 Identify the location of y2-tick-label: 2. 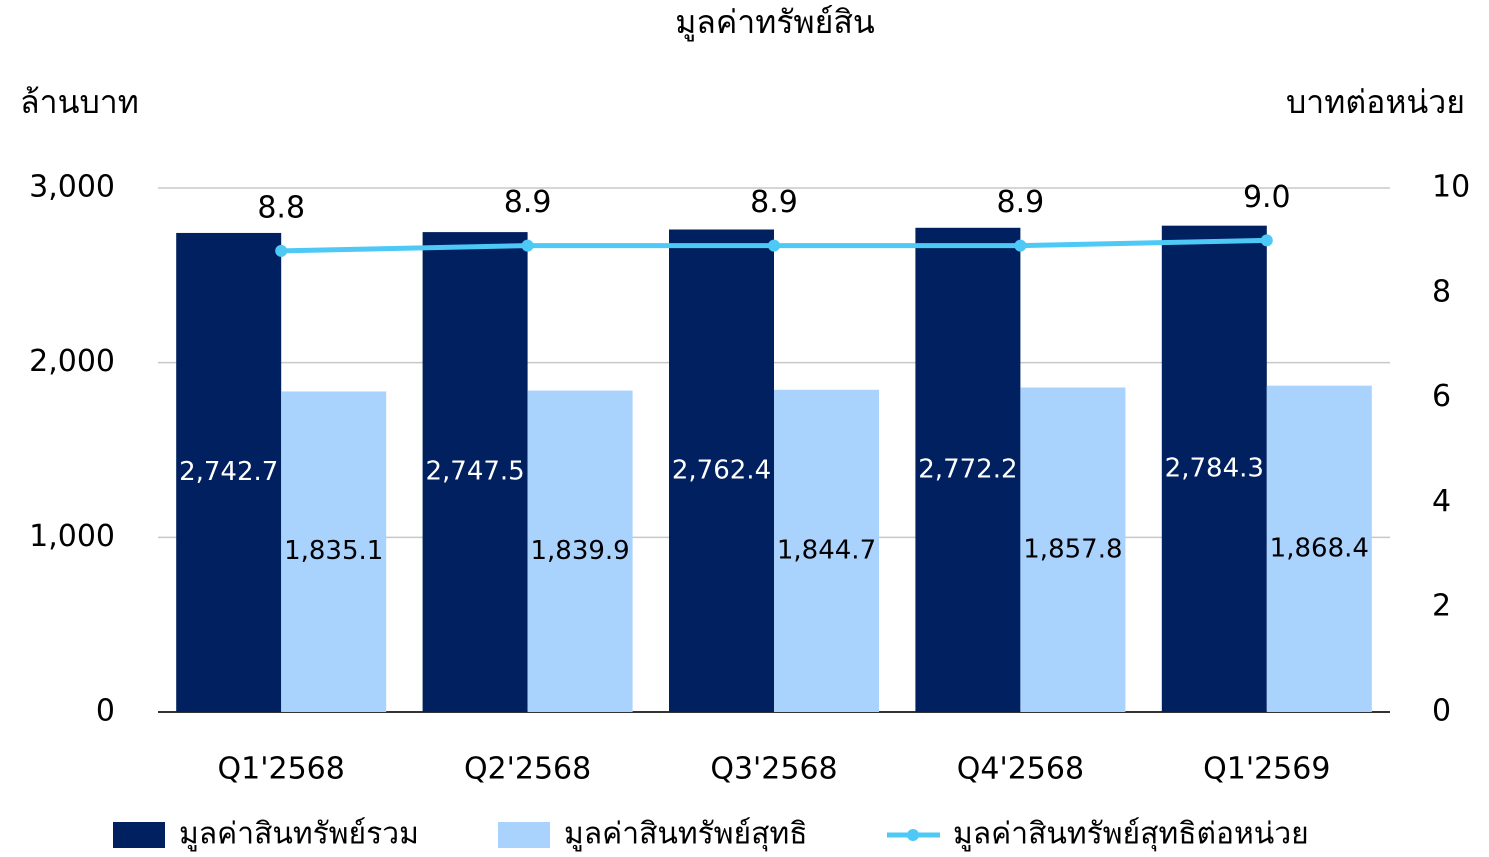
(1441, 606).